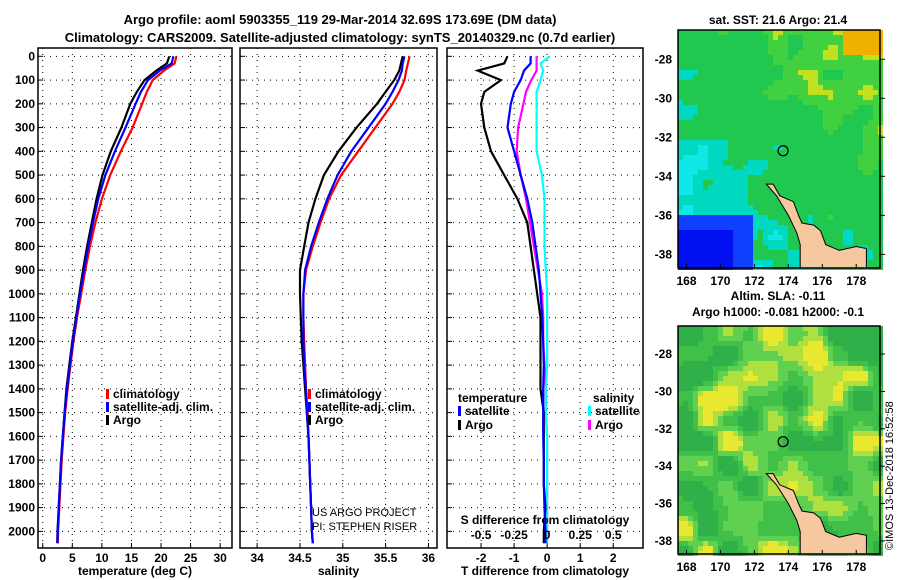  Describe the element at coordinates (21, 365) in the screenshot. I see `y-tick-label: 1300` at that location.